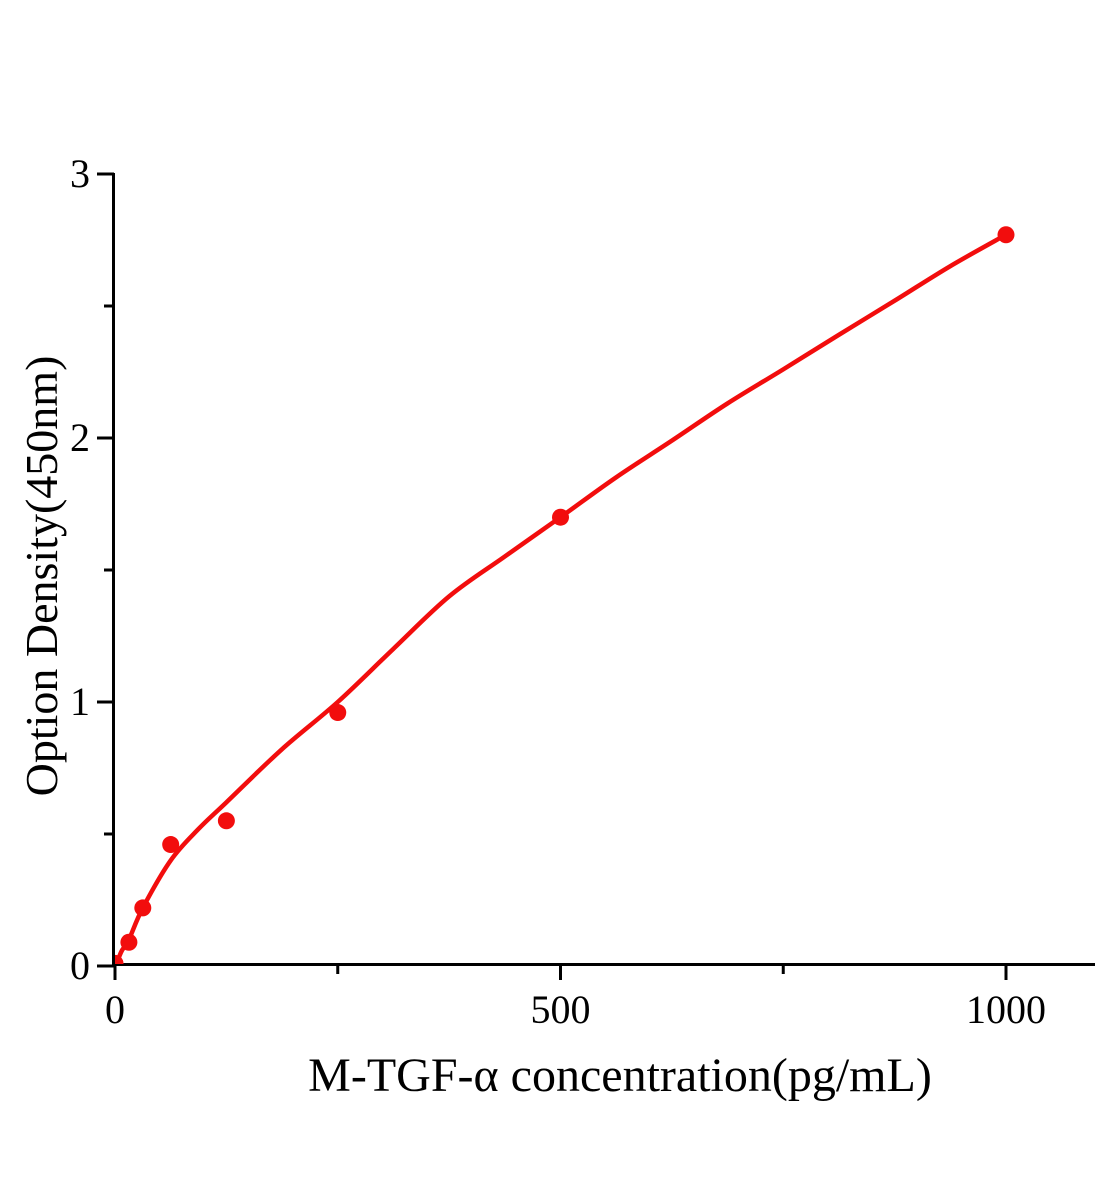 The width and height of the screenshot is (1104, 1200). What do you see at coordinates (80, 173) in the screenshot?
I see `y-tick-label: 3` at bounding box center [80, 173].